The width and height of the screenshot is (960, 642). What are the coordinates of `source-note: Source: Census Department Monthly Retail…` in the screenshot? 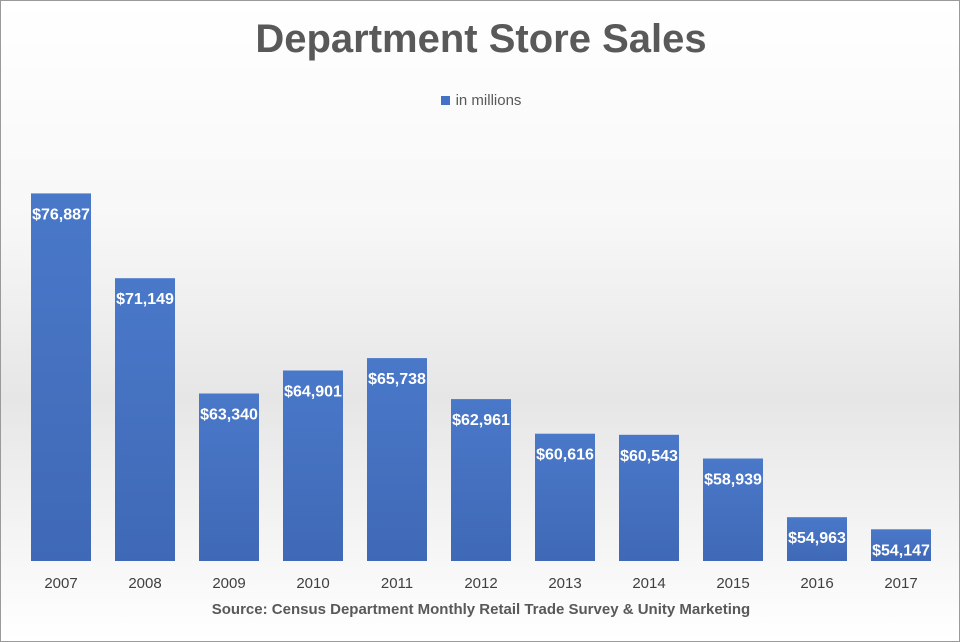 It's located at (481, 609).